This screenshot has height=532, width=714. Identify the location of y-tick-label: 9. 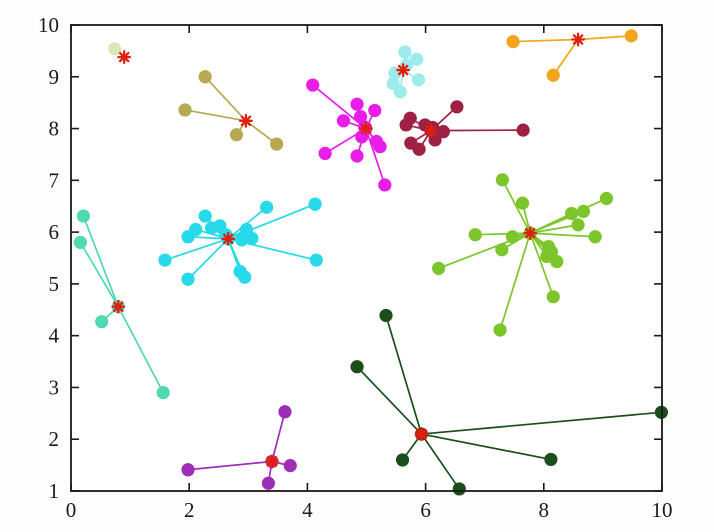
(54, 77).